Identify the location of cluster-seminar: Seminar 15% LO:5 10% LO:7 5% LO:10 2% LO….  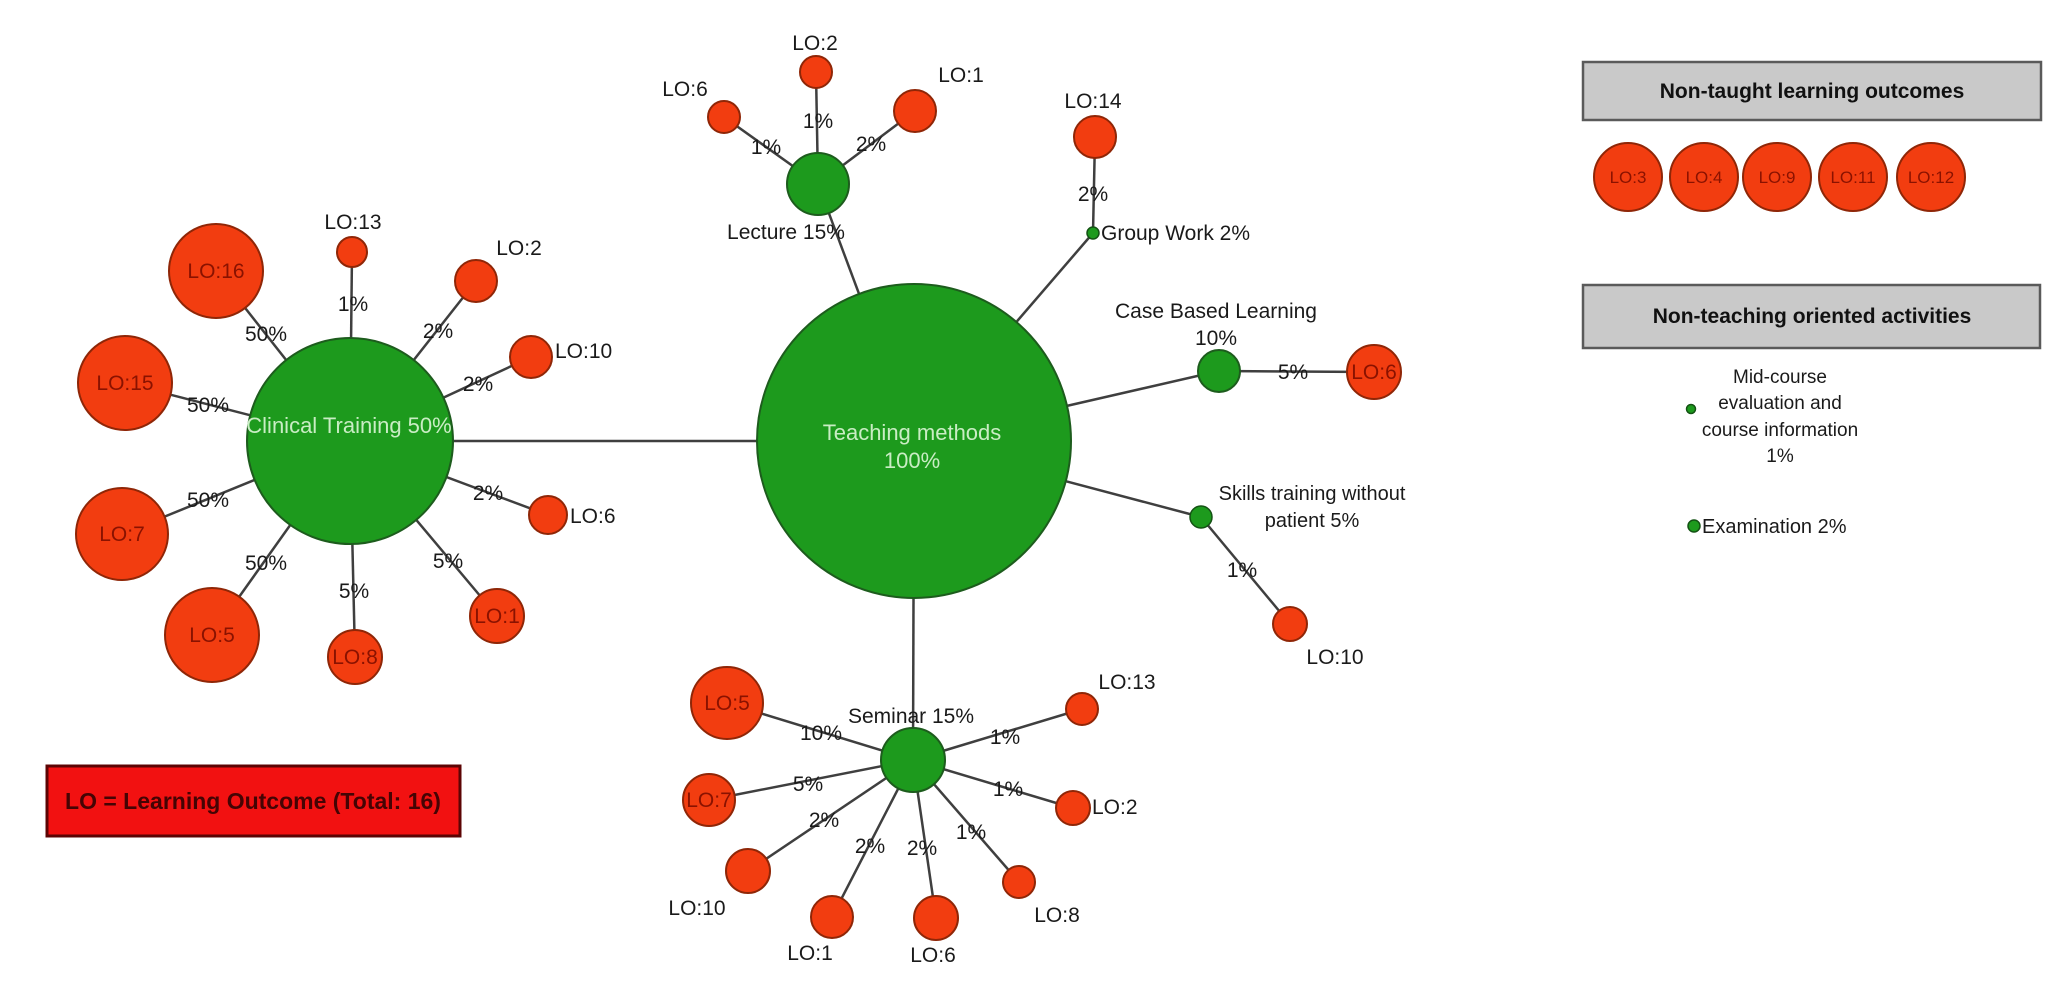
(912, 816).